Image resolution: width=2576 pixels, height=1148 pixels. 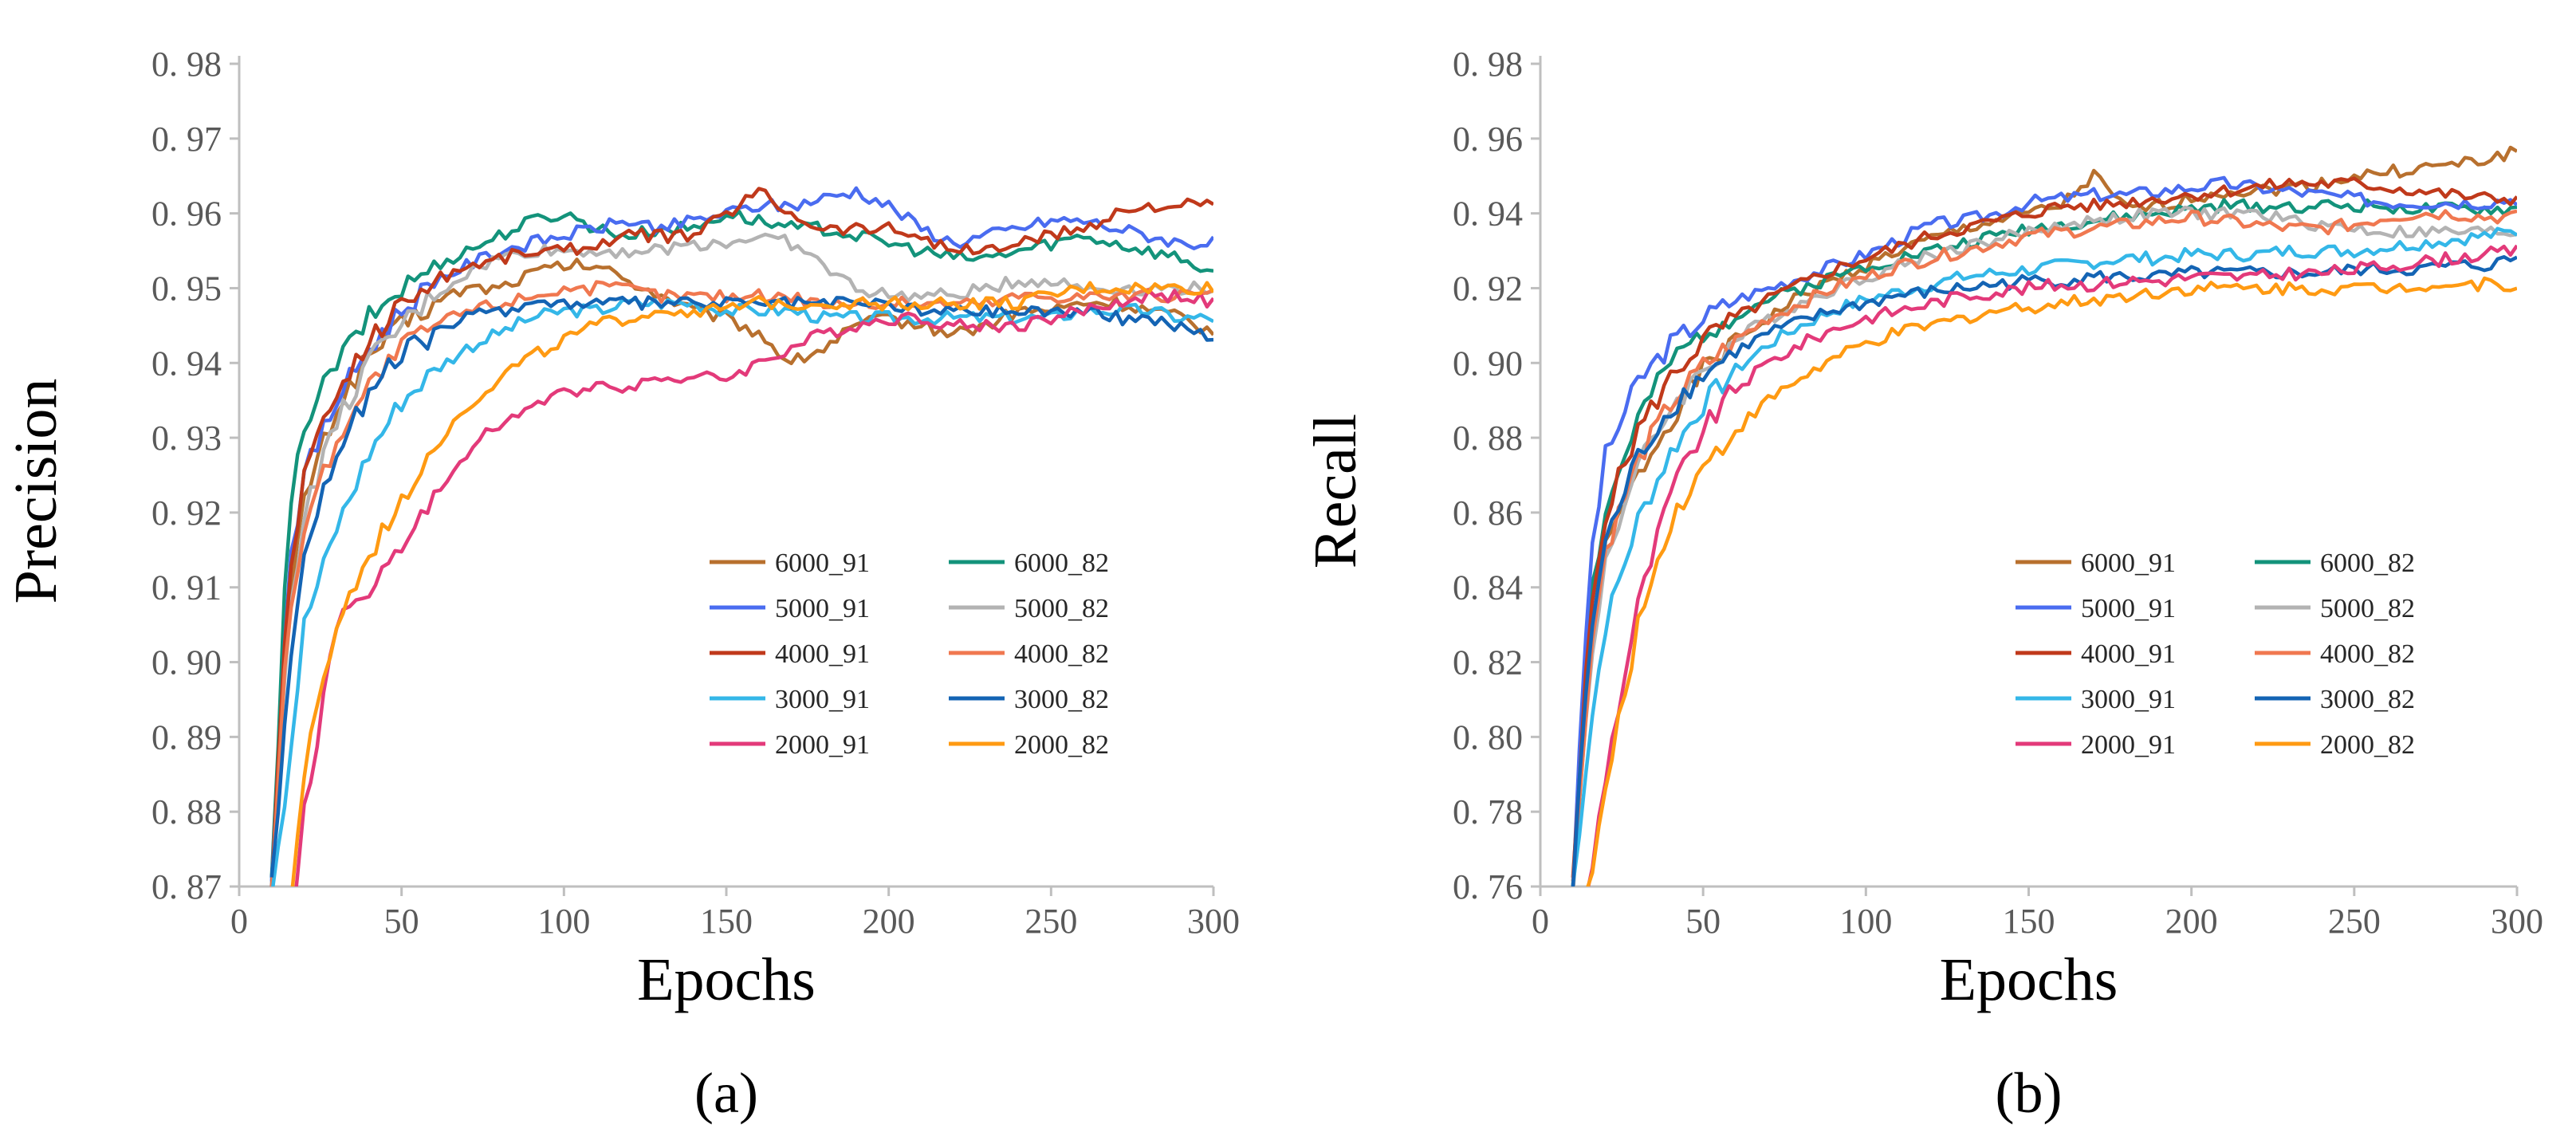 What do you see at coordinates (239, 921) in the screenshot?
I see `precision-x-tick-label: 0` at bounding box center [239, 921].